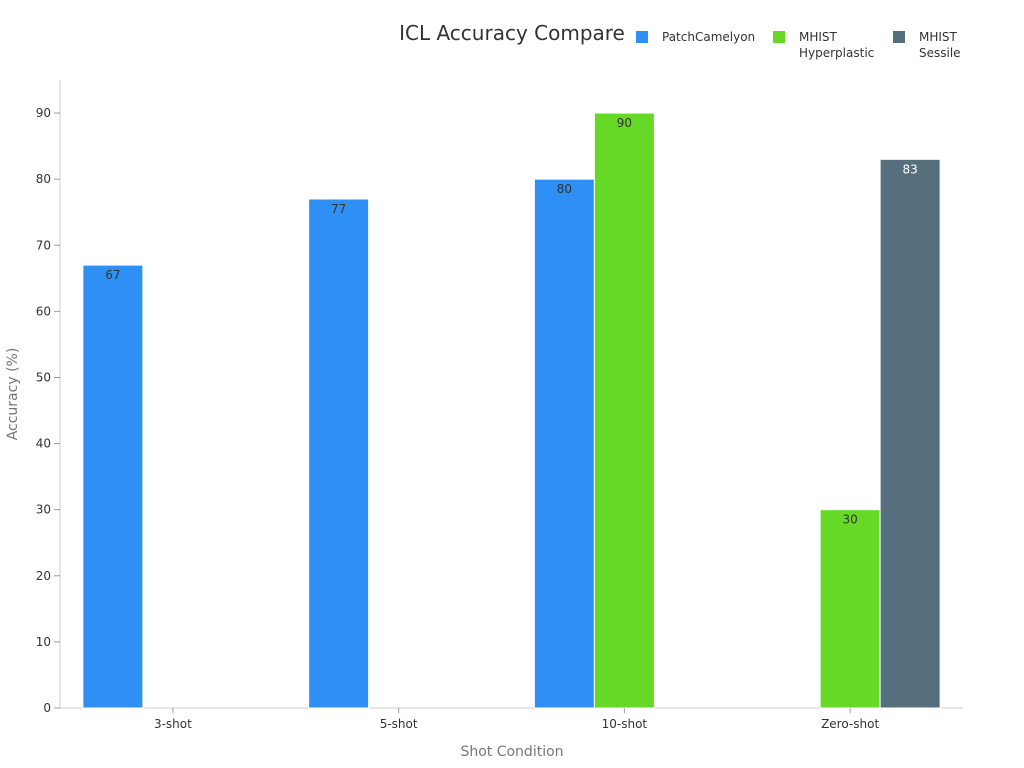 This screenshot has height=768, width=1024. I want to click on x-tick-label: 5-shot, so click(399, 724).